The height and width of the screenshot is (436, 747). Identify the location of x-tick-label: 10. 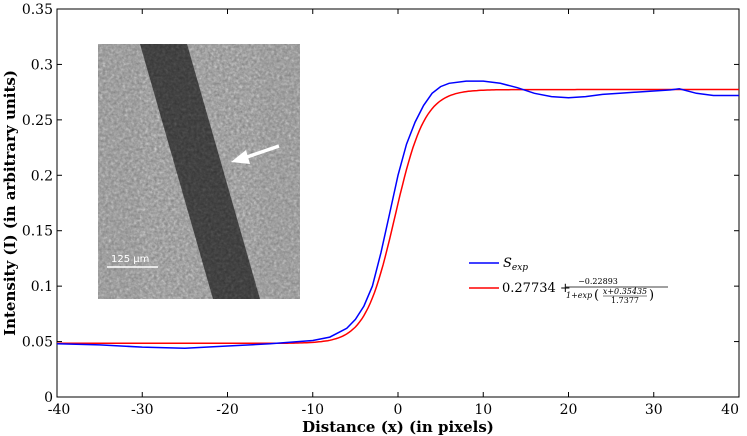
(483, 410).